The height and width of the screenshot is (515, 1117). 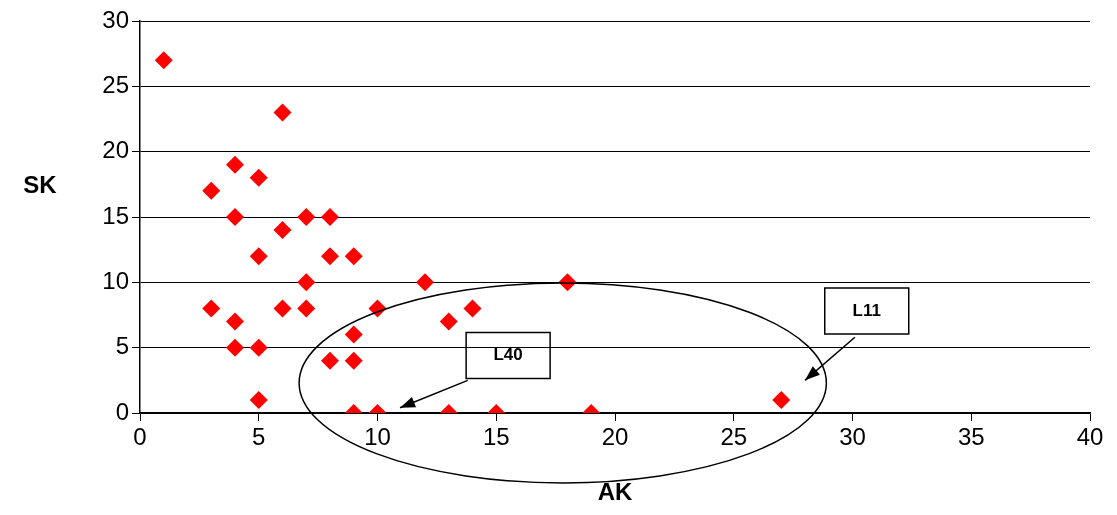 What do you see at coordinates (734, 437) in the screenshot?
I see `x-tick-label: 25` at bounding box center [734, 437].